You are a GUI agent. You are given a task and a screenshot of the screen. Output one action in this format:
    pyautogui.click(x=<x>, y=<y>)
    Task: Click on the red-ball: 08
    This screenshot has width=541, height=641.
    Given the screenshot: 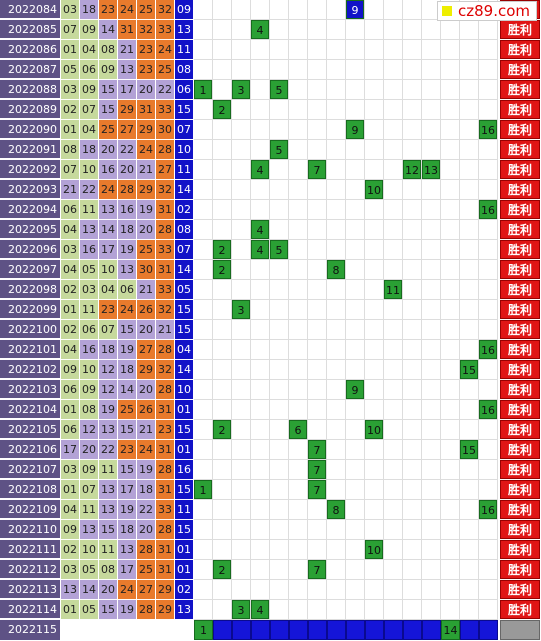 What is the action you would take?
    pyautogui.click(x=70, y=149)
    